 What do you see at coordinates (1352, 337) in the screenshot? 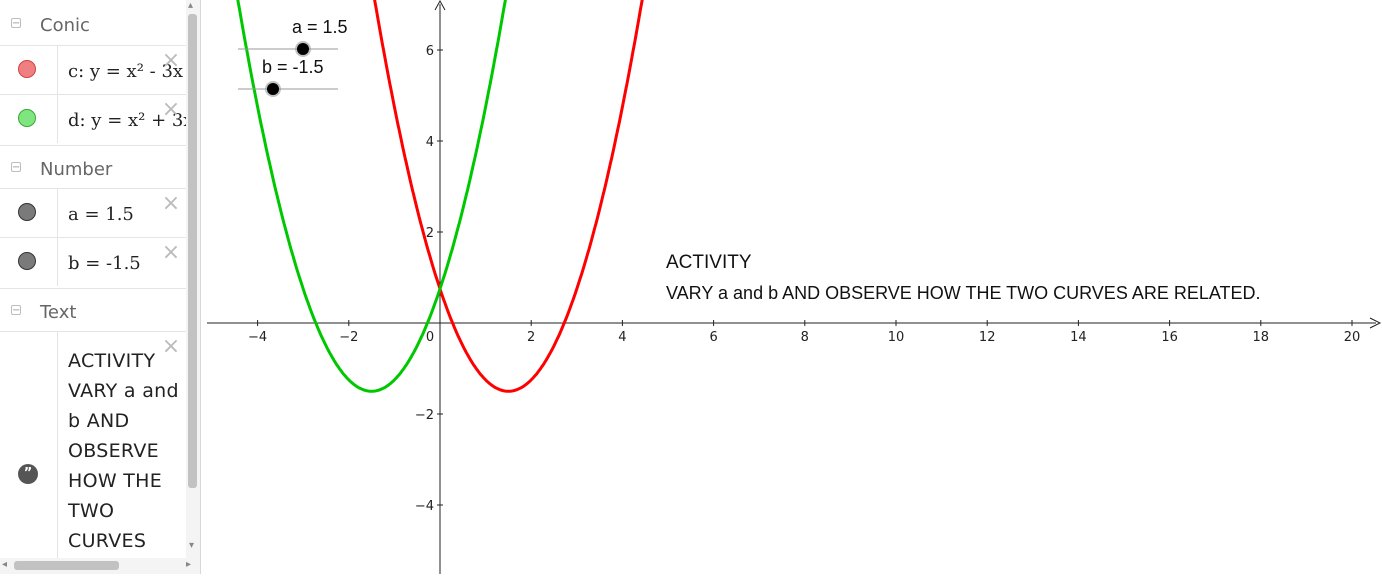
I see `x-tick-label: 20` at bounding box center [1352, 337].